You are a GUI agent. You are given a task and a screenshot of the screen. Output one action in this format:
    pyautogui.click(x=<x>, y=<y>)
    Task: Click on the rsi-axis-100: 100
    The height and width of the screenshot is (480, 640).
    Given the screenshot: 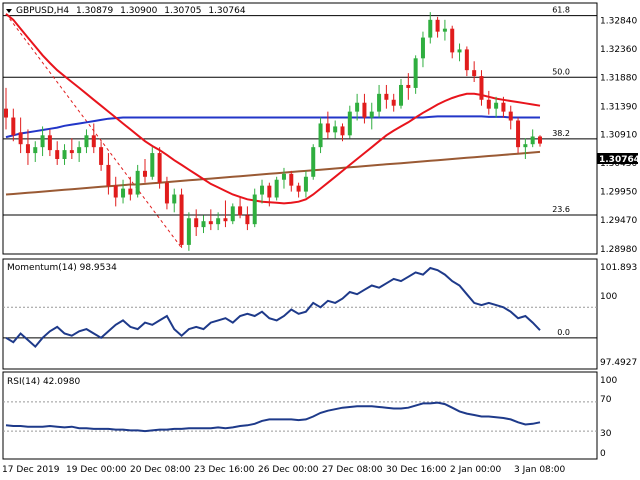 What is the action you would take?
    pyautogui.click(x=608, y=381)
    